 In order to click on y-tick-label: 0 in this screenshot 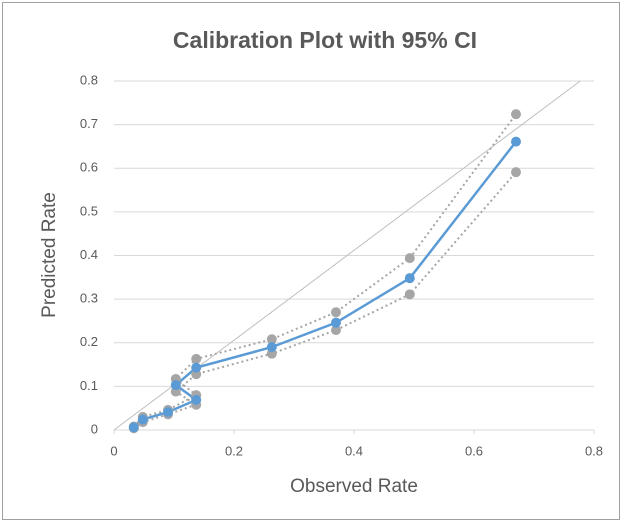, I will do `click(94, 428)`.